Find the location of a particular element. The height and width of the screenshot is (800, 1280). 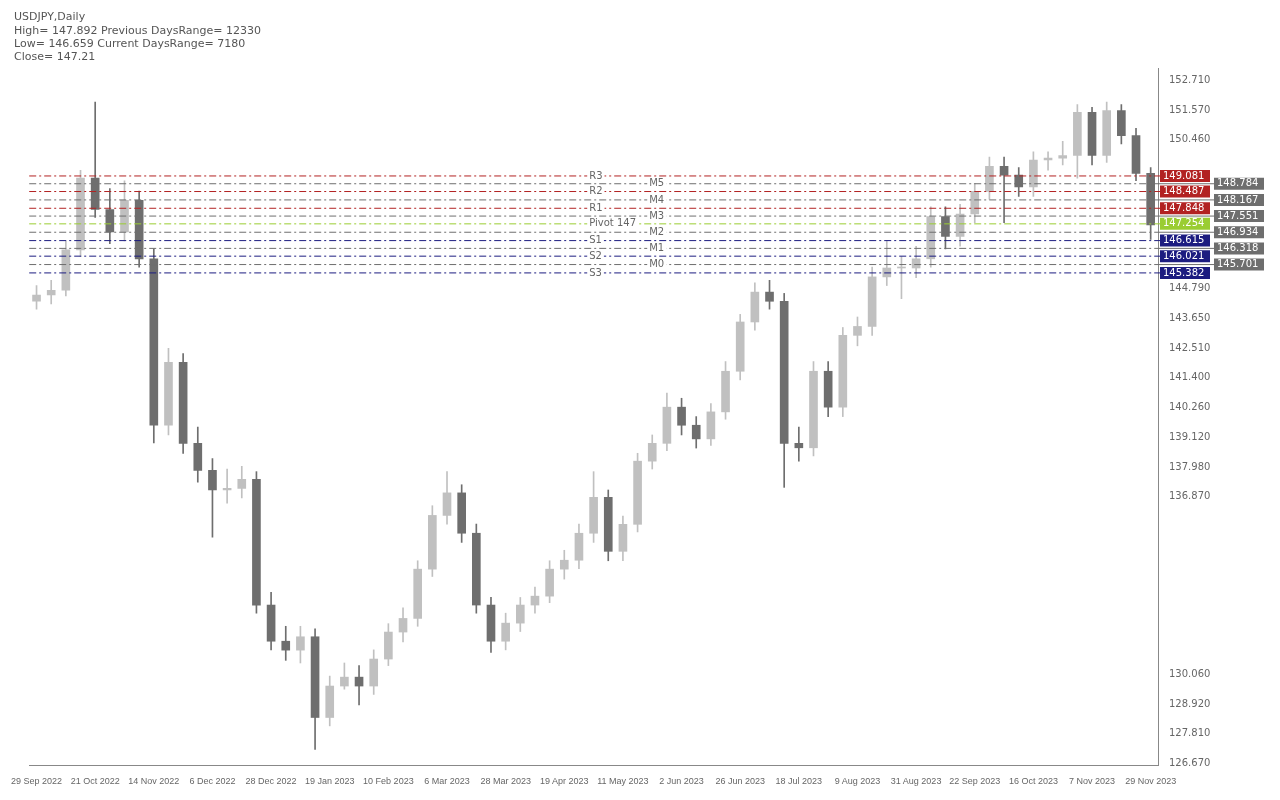

ref-line-label: 148.487 is located at coordinates (1184, 191).